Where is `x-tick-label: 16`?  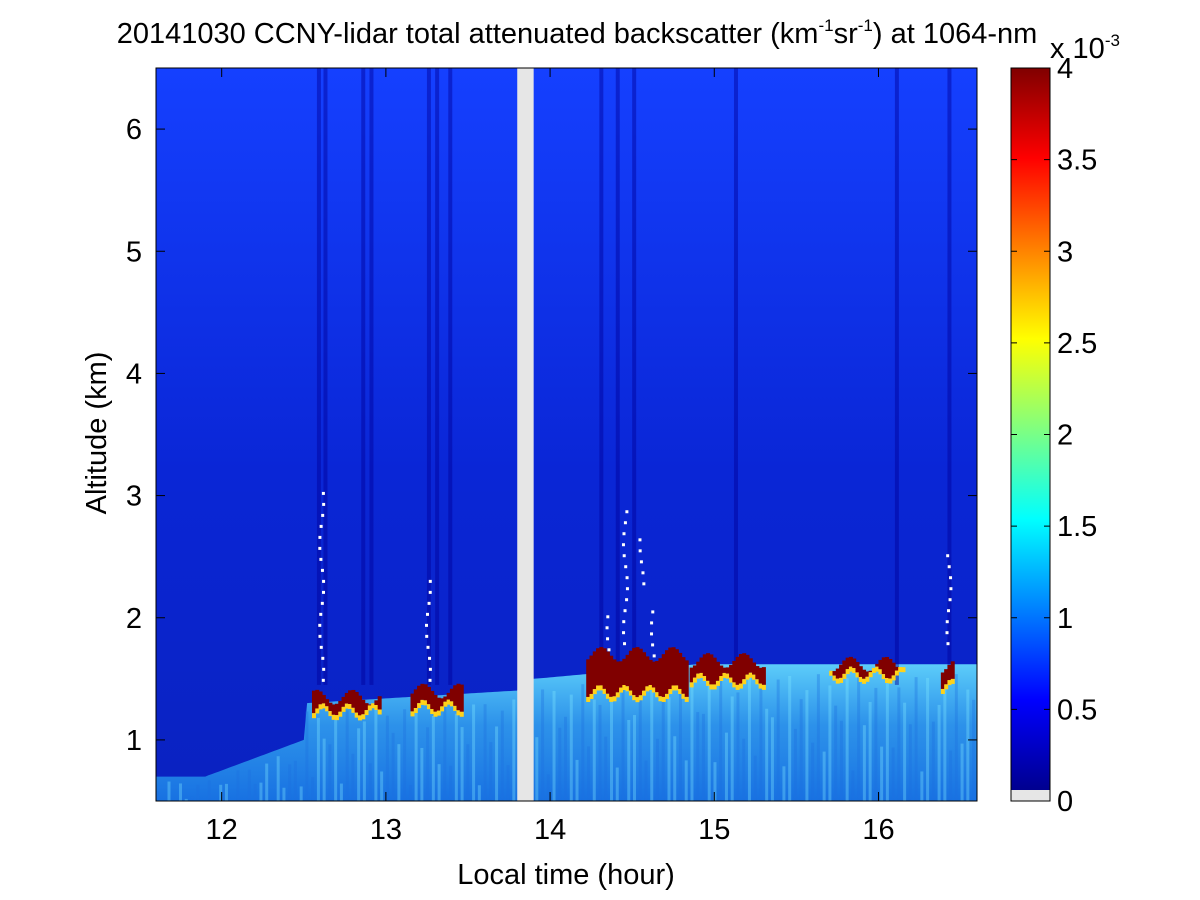 x-tick-label: 16 is located at coordinates (878, 830).